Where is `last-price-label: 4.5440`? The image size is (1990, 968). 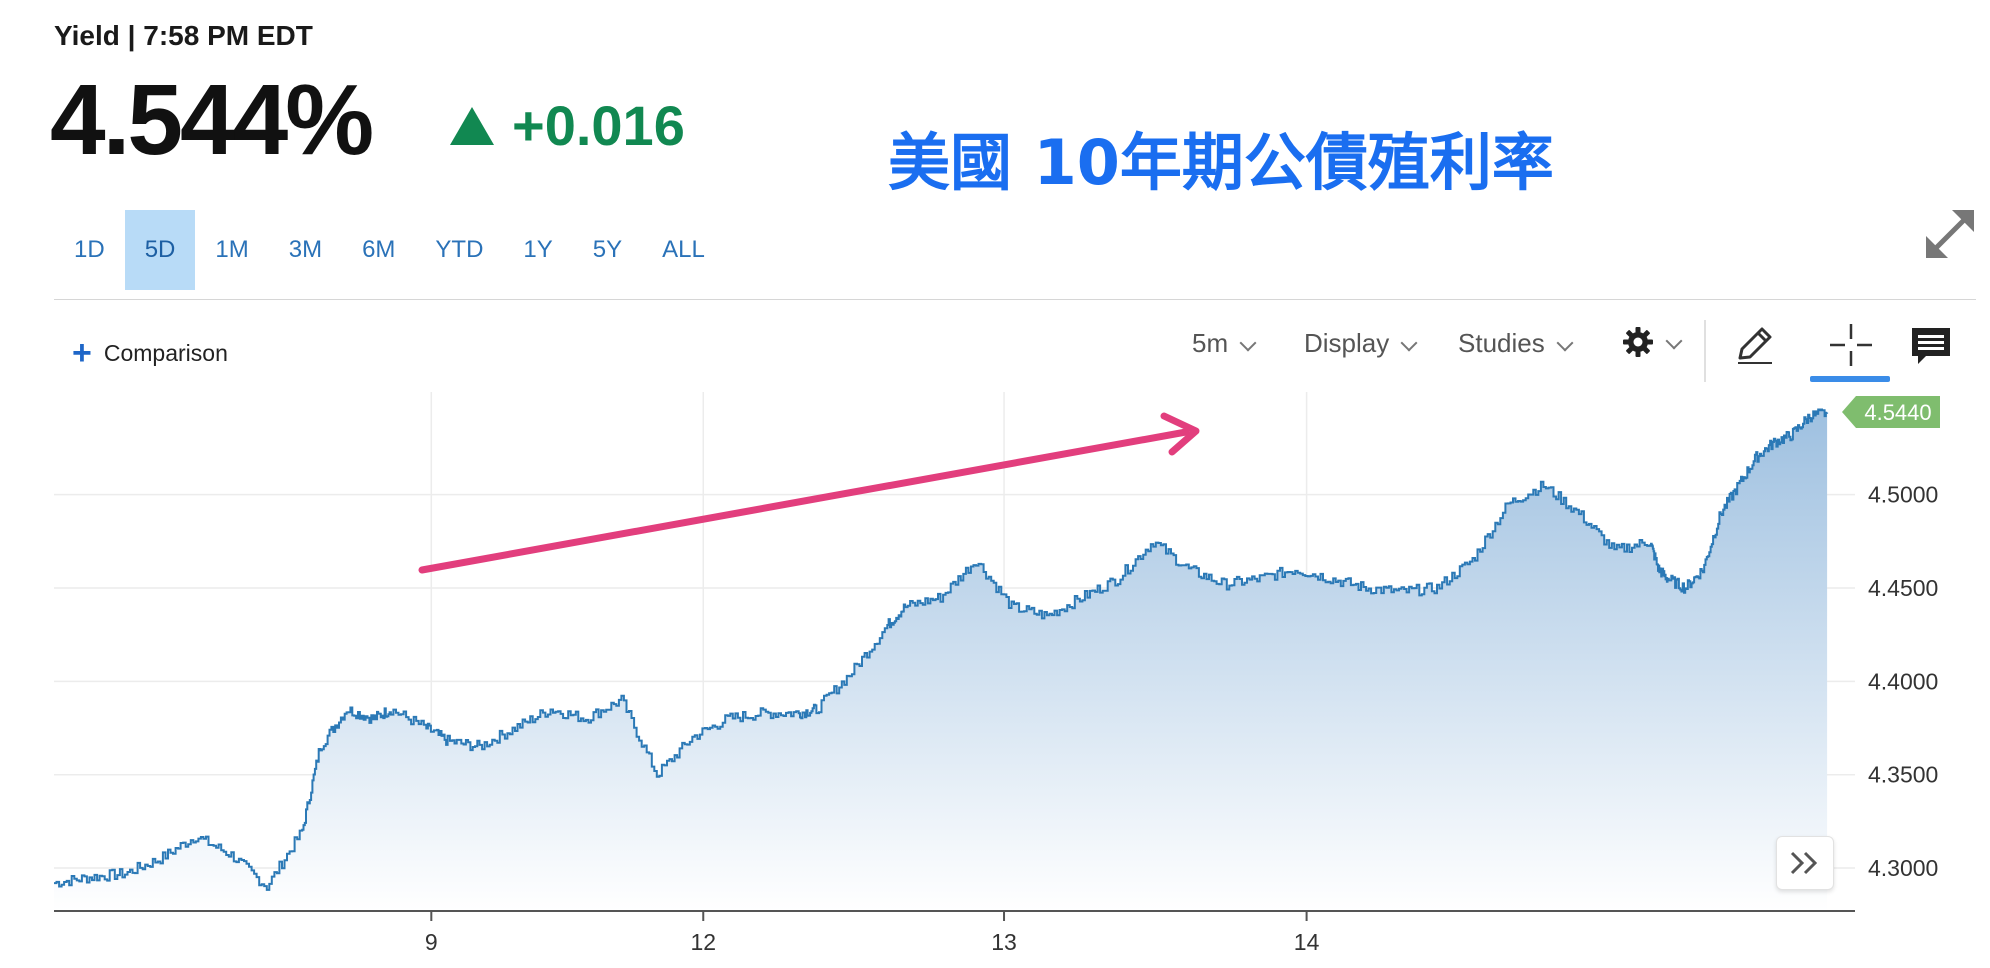 last-price-label: 4.5440 is located at coordinates (1897, 412).